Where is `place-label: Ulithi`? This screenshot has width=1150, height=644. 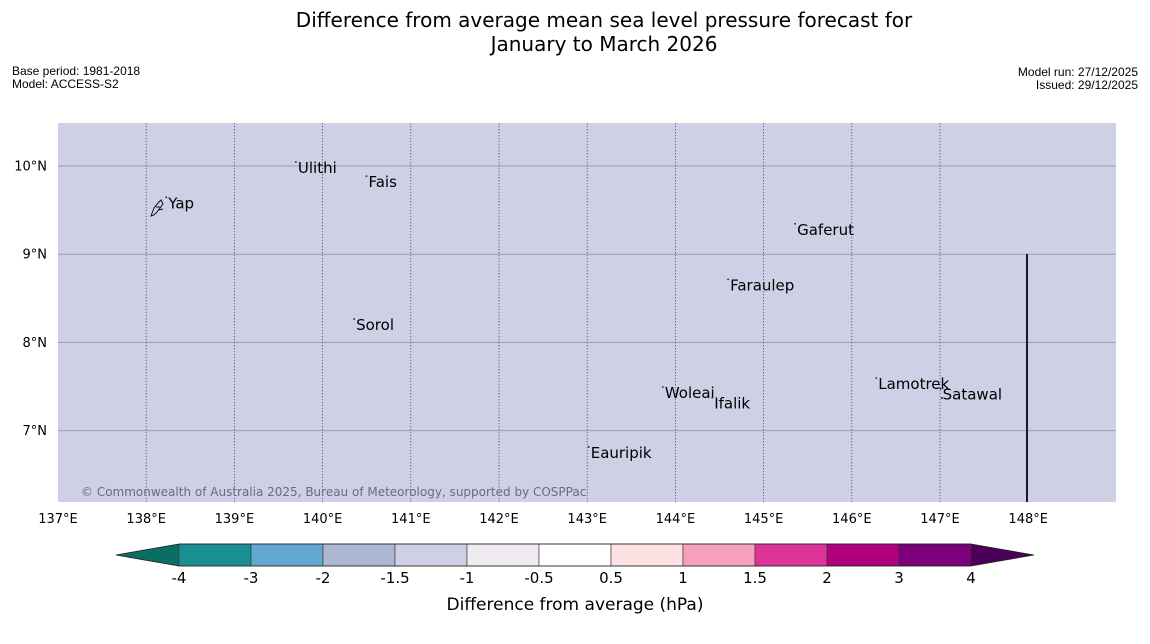
place-label: Ulithi is located at coordinates (317, 168).